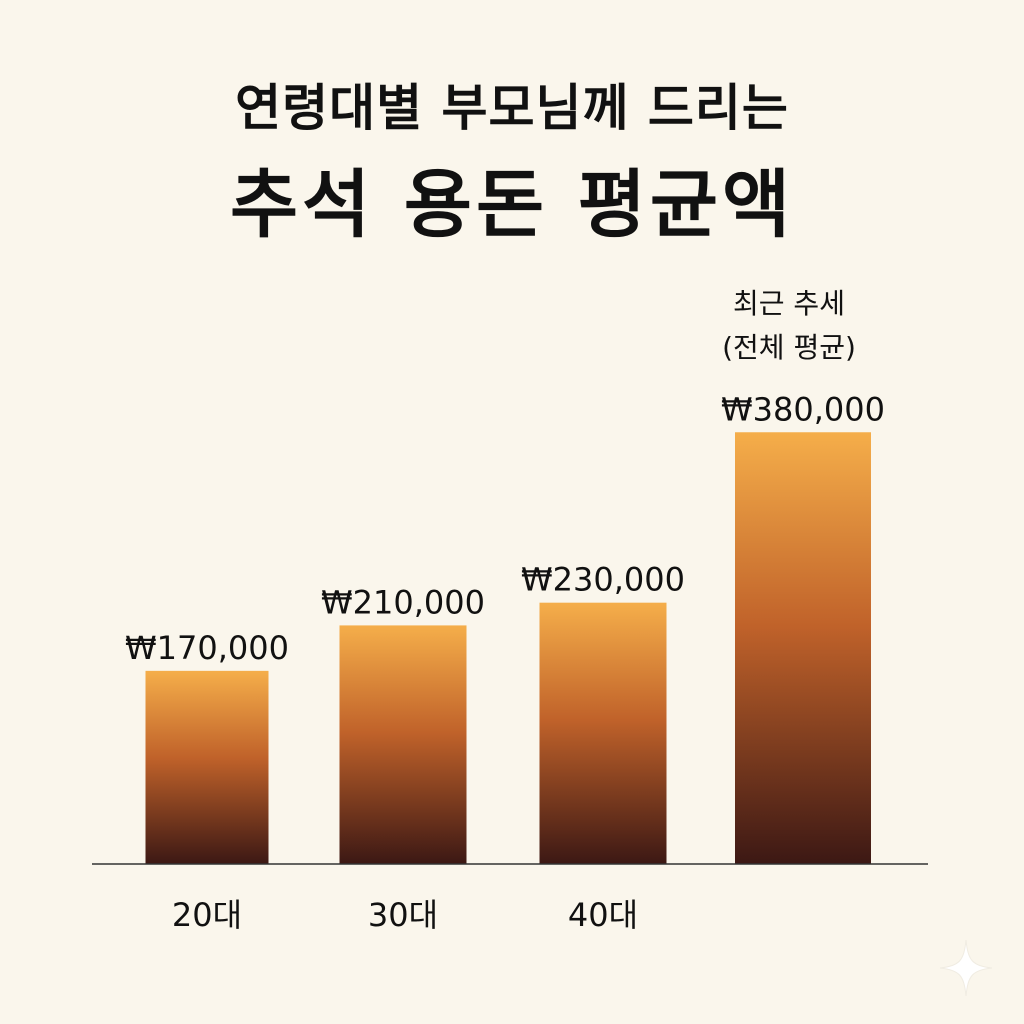  I want to click on chart-subtitle: 추석 용돈 평균액, so click(512, 205).